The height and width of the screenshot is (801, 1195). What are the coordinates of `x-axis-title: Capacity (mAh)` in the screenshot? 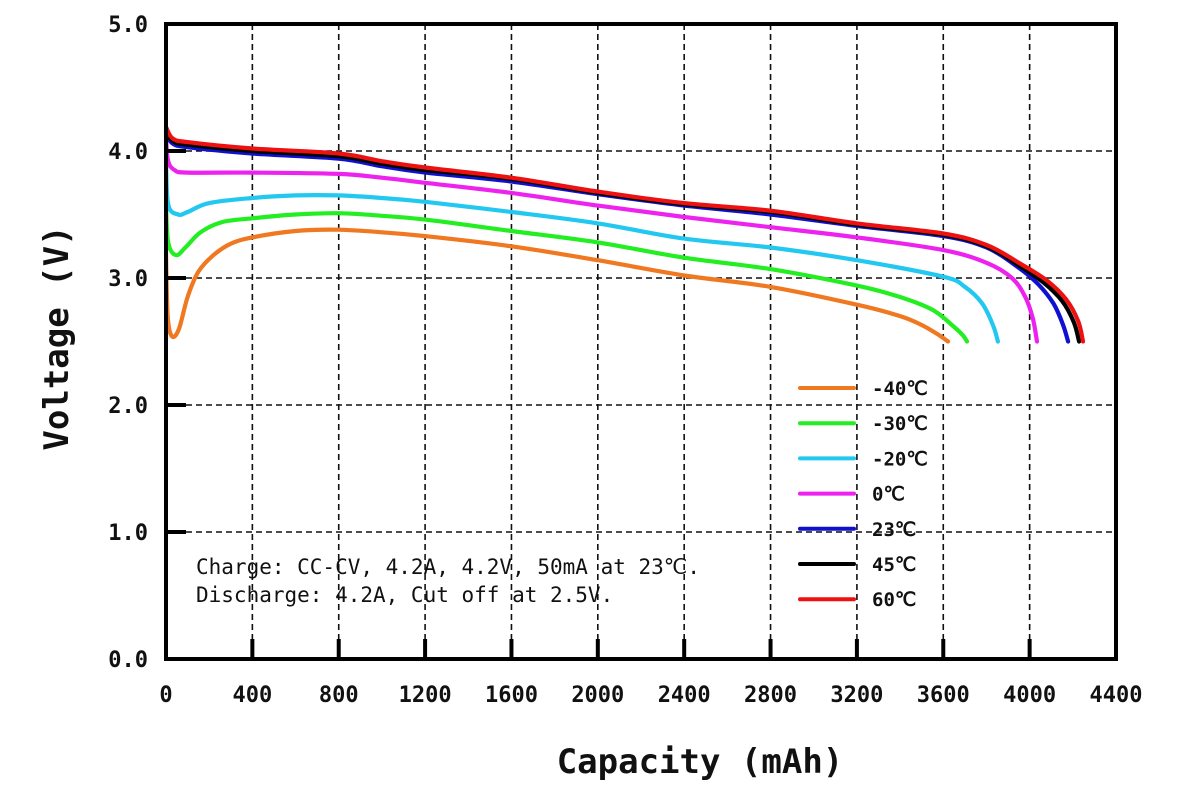 It's located at (700, 762).